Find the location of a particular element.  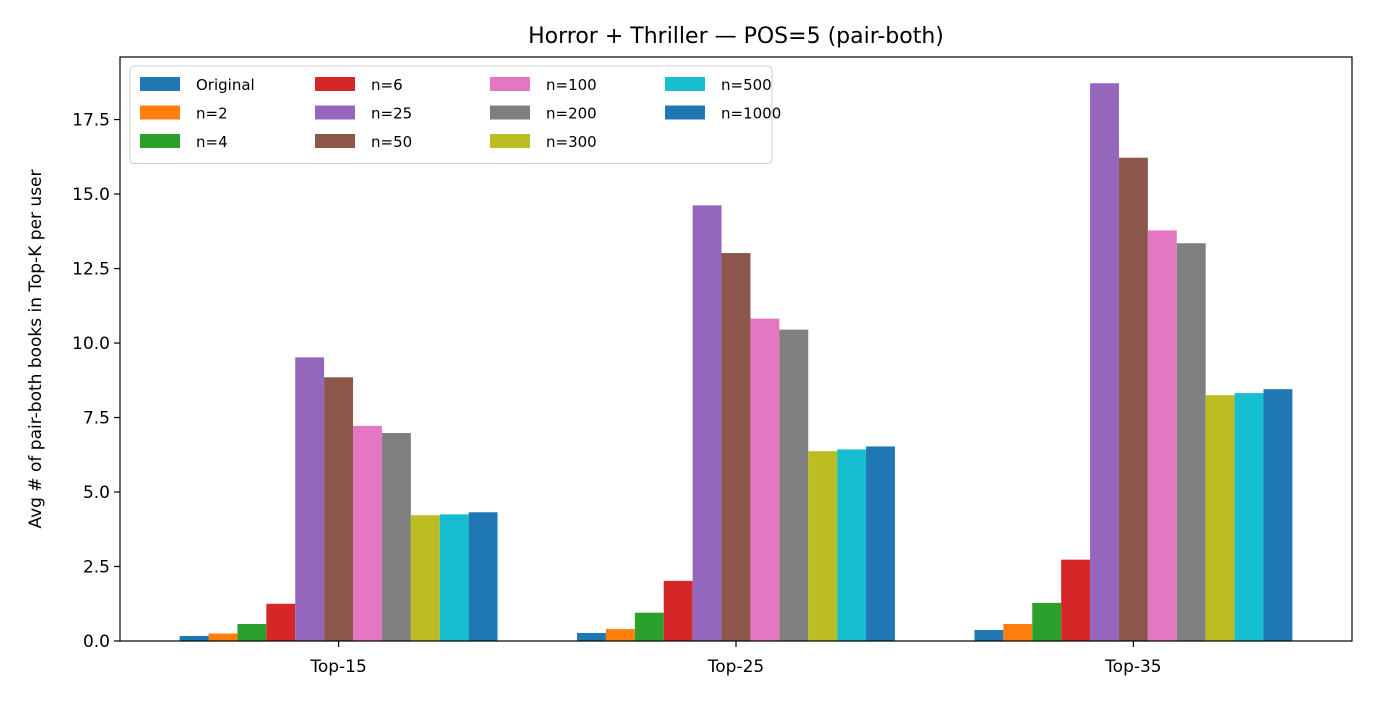

legend-label: Original is located at coordinates (225, 85).